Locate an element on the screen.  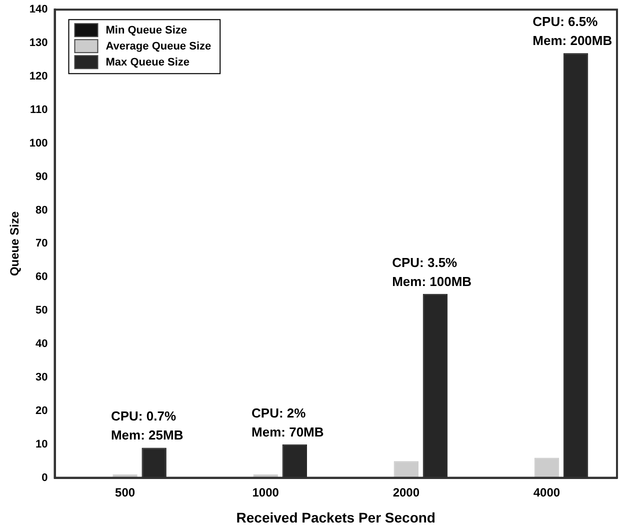
y-tick-label: 130 is located at coordinates (38, 43).